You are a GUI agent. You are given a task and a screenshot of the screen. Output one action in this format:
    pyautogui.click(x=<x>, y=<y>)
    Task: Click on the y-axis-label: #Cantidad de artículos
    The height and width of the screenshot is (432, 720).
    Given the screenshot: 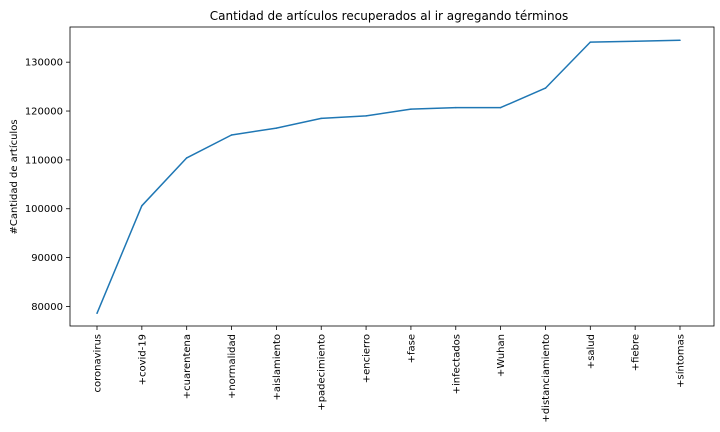 What is the action you would take?
    pyautogui.click(x=14, y=176)
    